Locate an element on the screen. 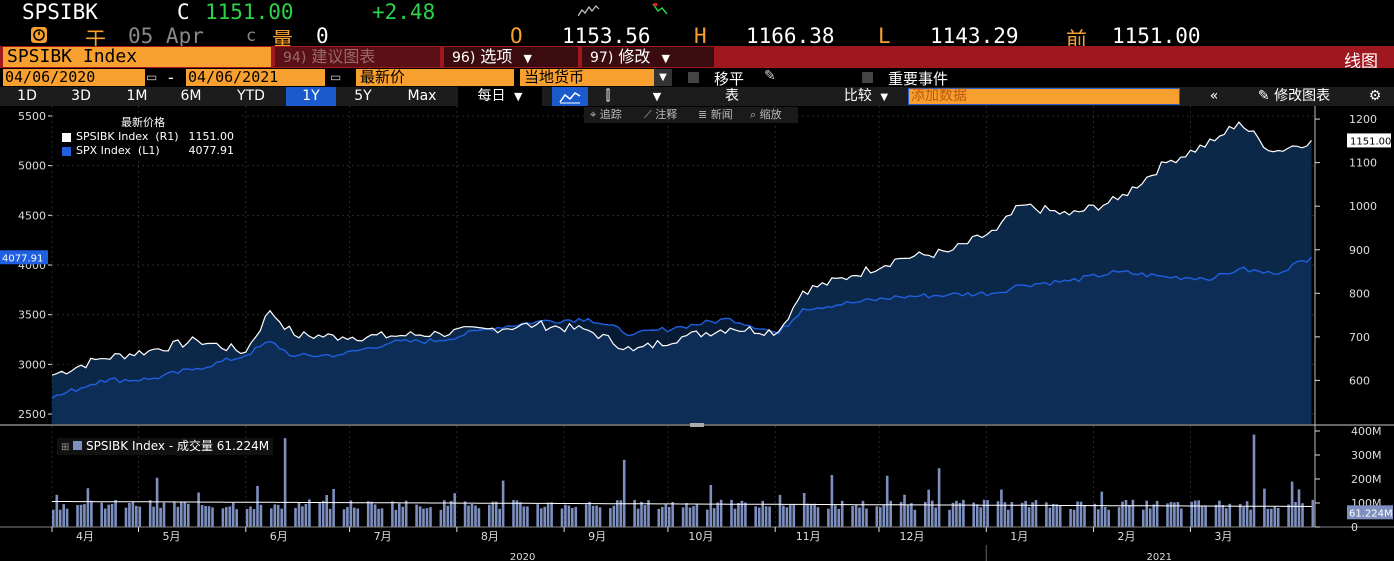 The height and width of the screenshot is (561, 1394). right-tick-label: 1200 is located at coordinates (1363, 119).